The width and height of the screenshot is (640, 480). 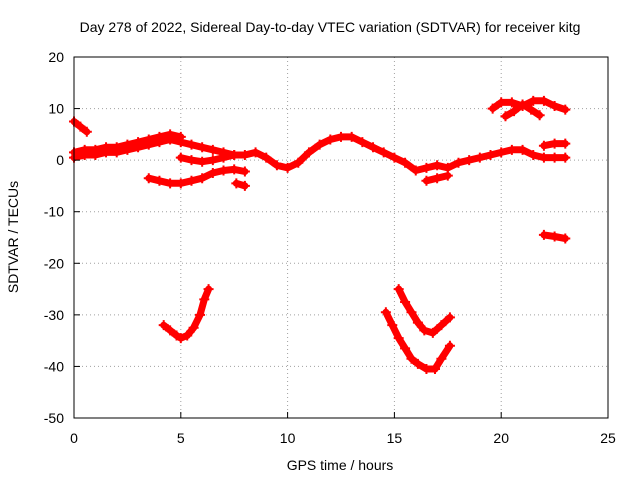 I want to click on series-dip-14-17-lower, so click(x=417, y=341).